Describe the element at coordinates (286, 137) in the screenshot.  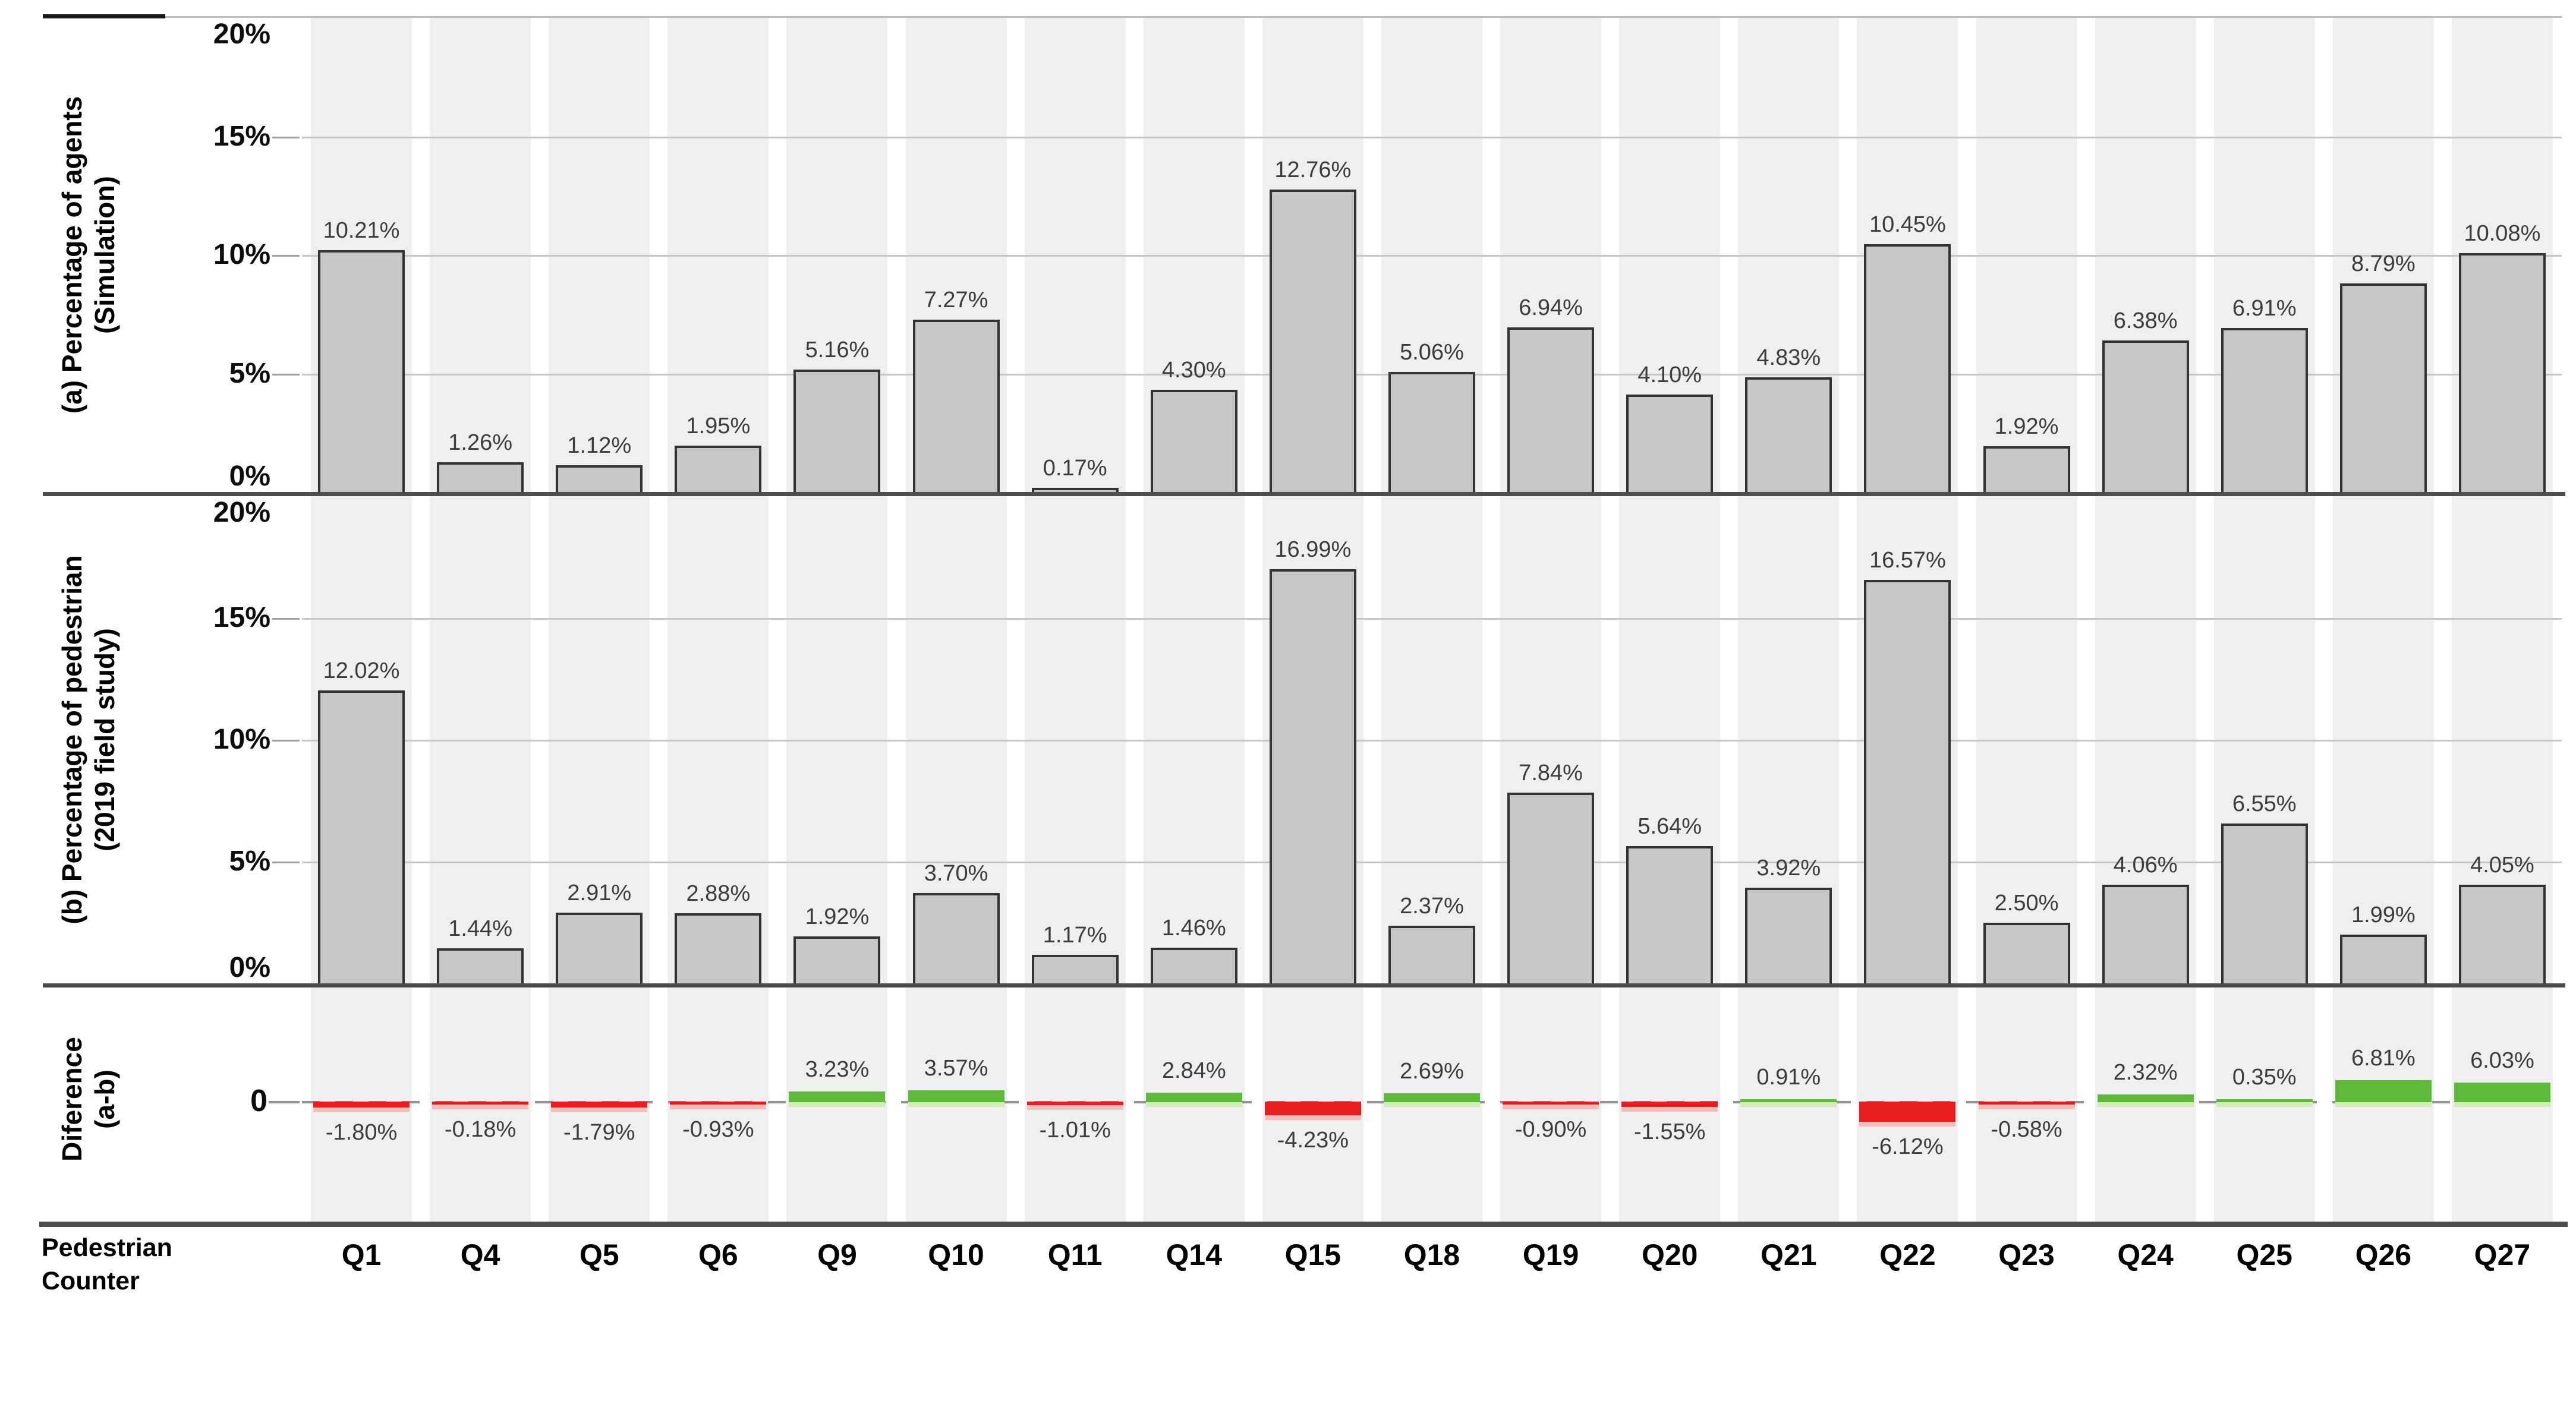
I see `tick-15pct` at that location.